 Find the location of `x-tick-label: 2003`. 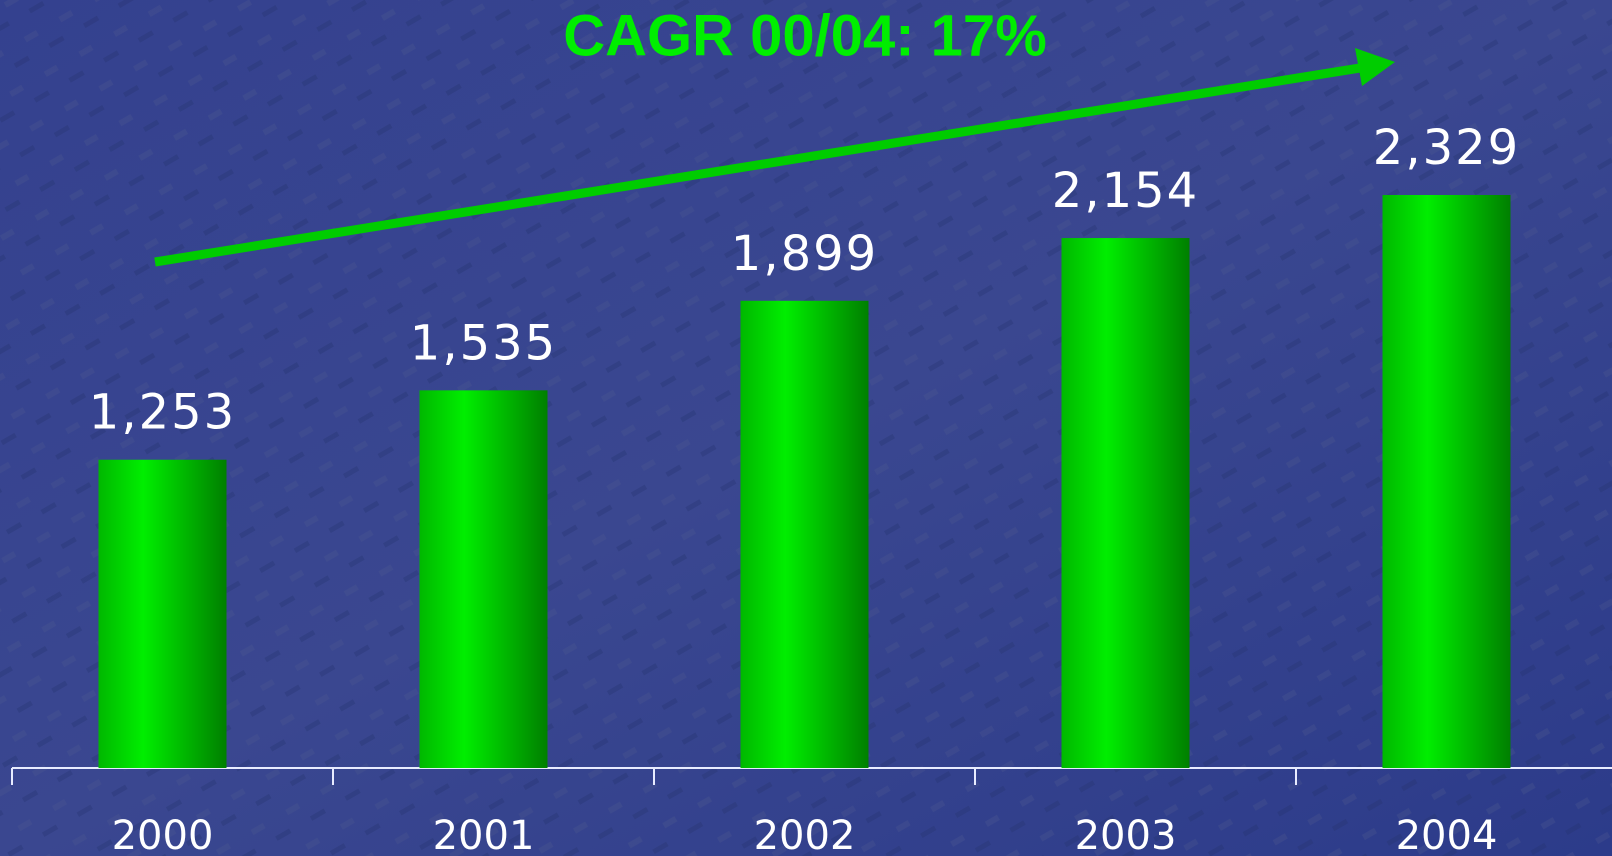

x-tick-label: 2003 is located at coordinates (1126, 834).